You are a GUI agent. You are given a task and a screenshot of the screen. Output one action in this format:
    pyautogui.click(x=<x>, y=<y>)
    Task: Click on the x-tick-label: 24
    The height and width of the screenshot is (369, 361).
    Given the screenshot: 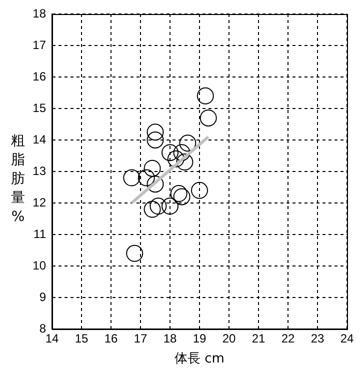 What is the action you would take?
    pyautogui.click(x=347, y=339)
    